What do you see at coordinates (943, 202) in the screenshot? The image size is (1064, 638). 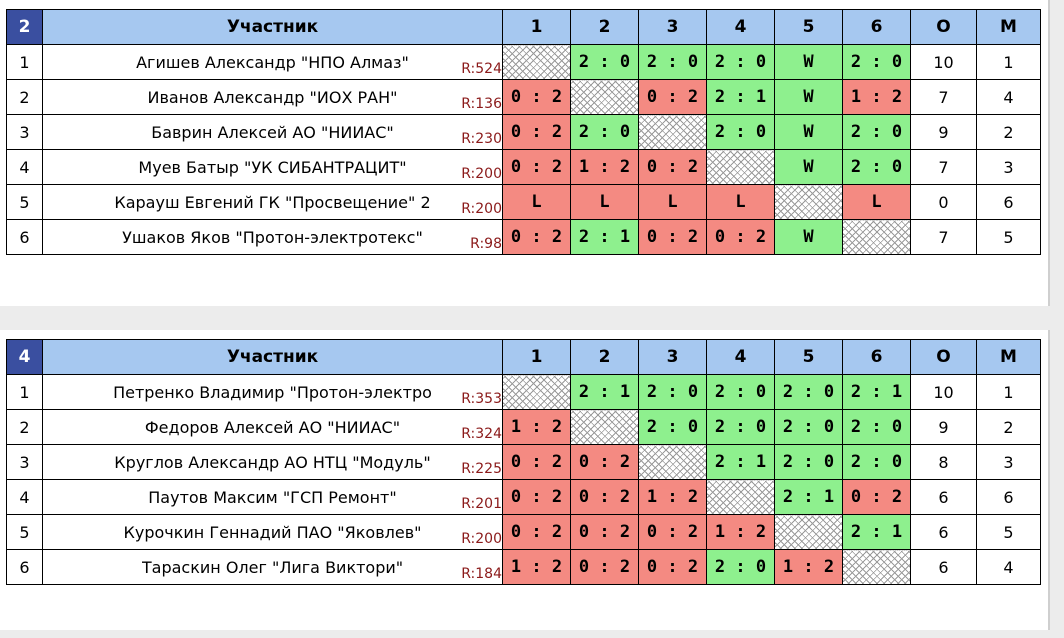 I see `points-cell: 0` at bounding box center [943, 202].